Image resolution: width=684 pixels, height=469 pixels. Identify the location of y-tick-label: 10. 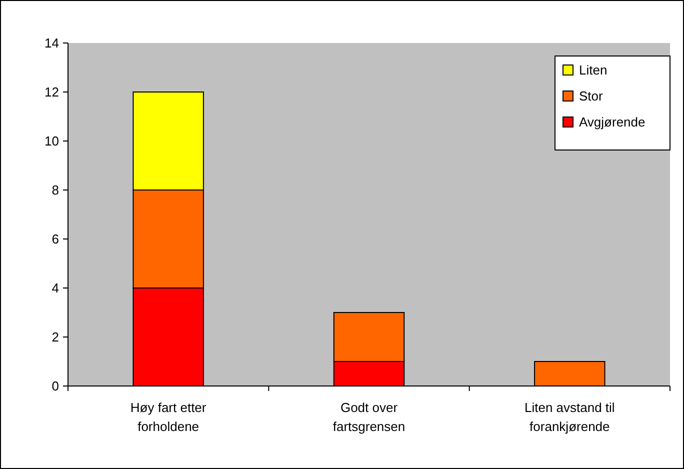
(51, 141).